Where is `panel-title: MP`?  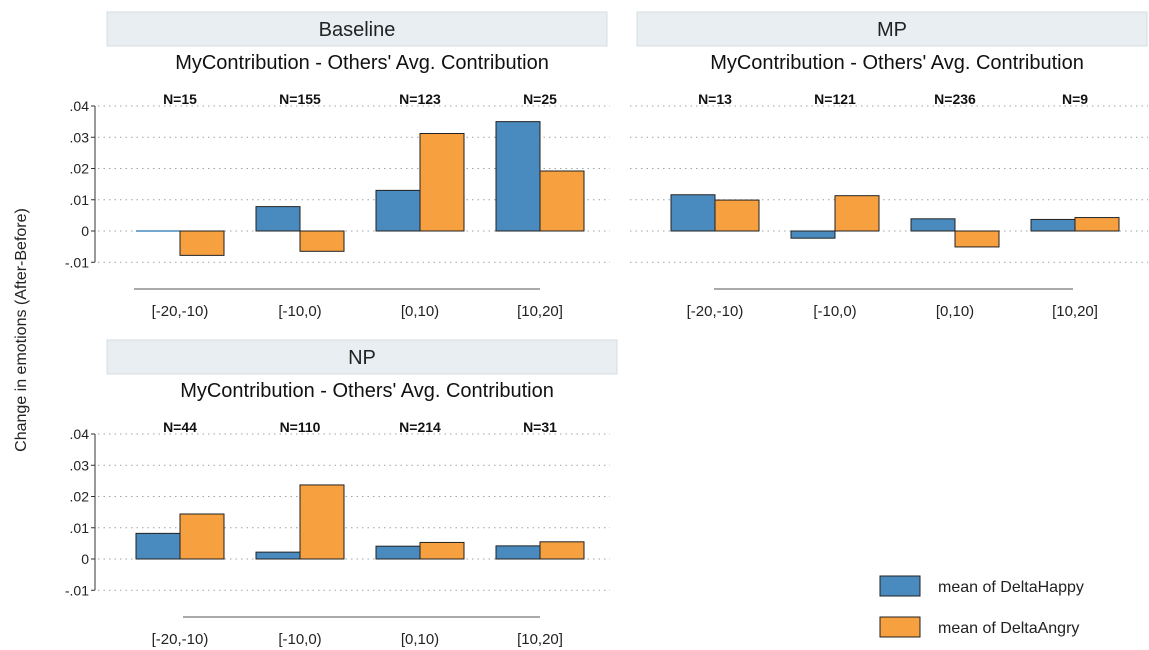 panel-title: MP is located at coordinates (892, 30).